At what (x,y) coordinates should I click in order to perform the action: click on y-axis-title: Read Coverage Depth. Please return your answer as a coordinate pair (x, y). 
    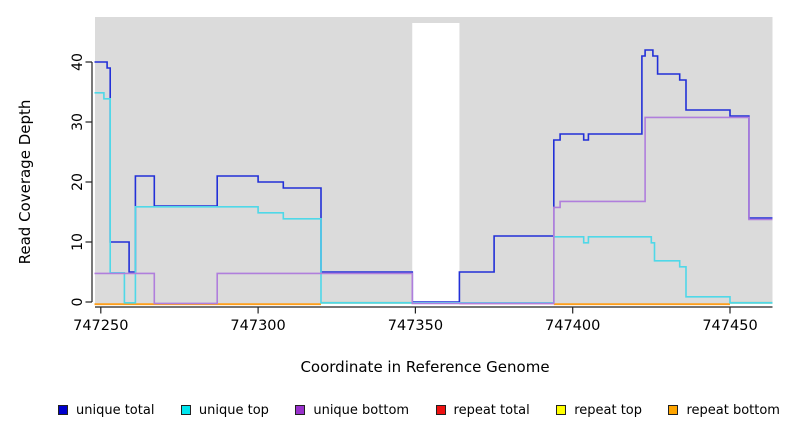
    Looking at the image, I should click on (25, 182).